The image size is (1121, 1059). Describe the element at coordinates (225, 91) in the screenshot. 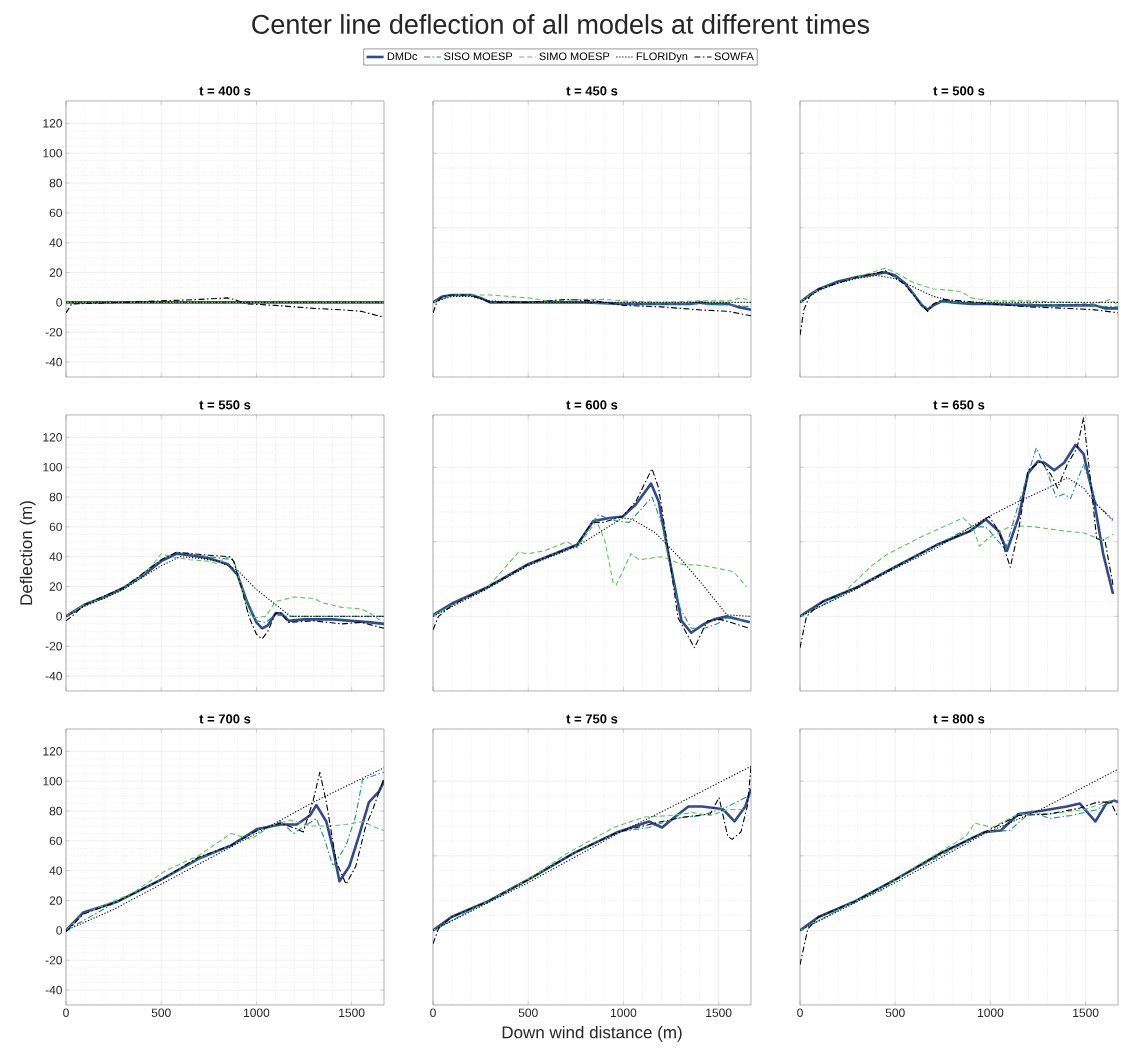

I see `chart-title: t = 400 s` at that location.